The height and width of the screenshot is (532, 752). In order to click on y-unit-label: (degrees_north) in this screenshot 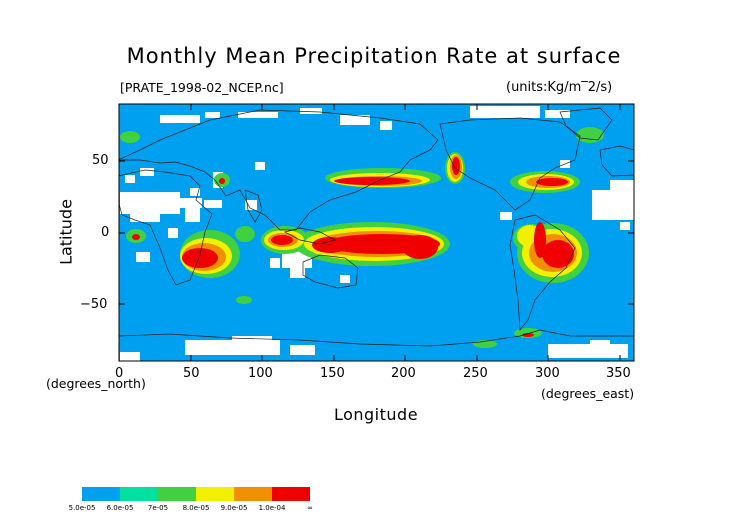, I will do `click(96, 383)`.